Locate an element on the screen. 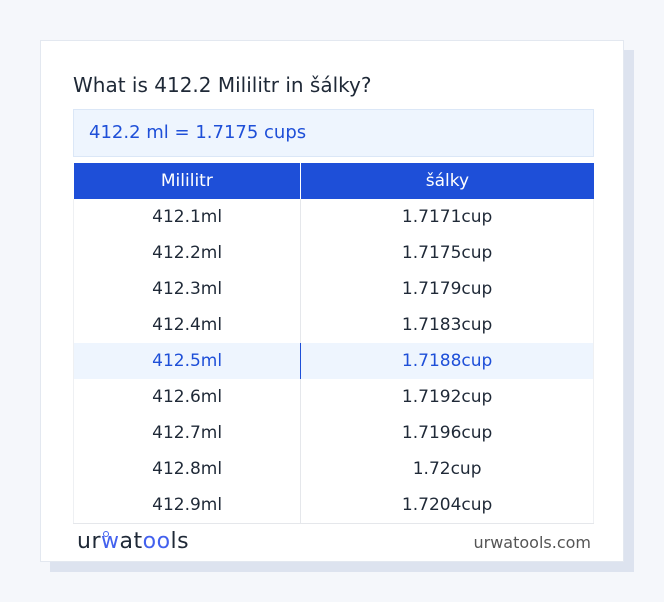 Image resolution: width=664 pixels, height=602 pixels. page-title: What is 412.2 Mililitr in šálky? is located at coordinates (222, 85).